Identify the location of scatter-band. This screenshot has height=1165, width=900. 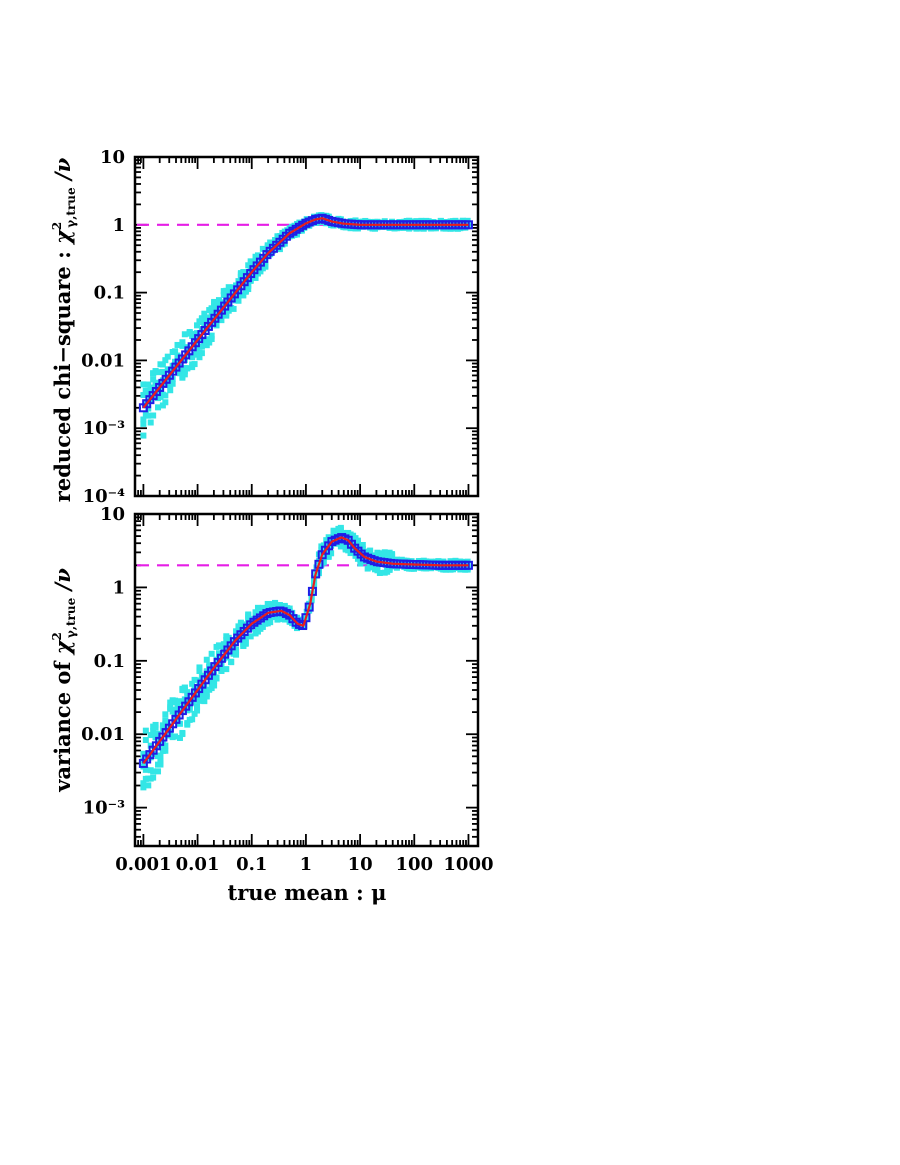
(305, 325).